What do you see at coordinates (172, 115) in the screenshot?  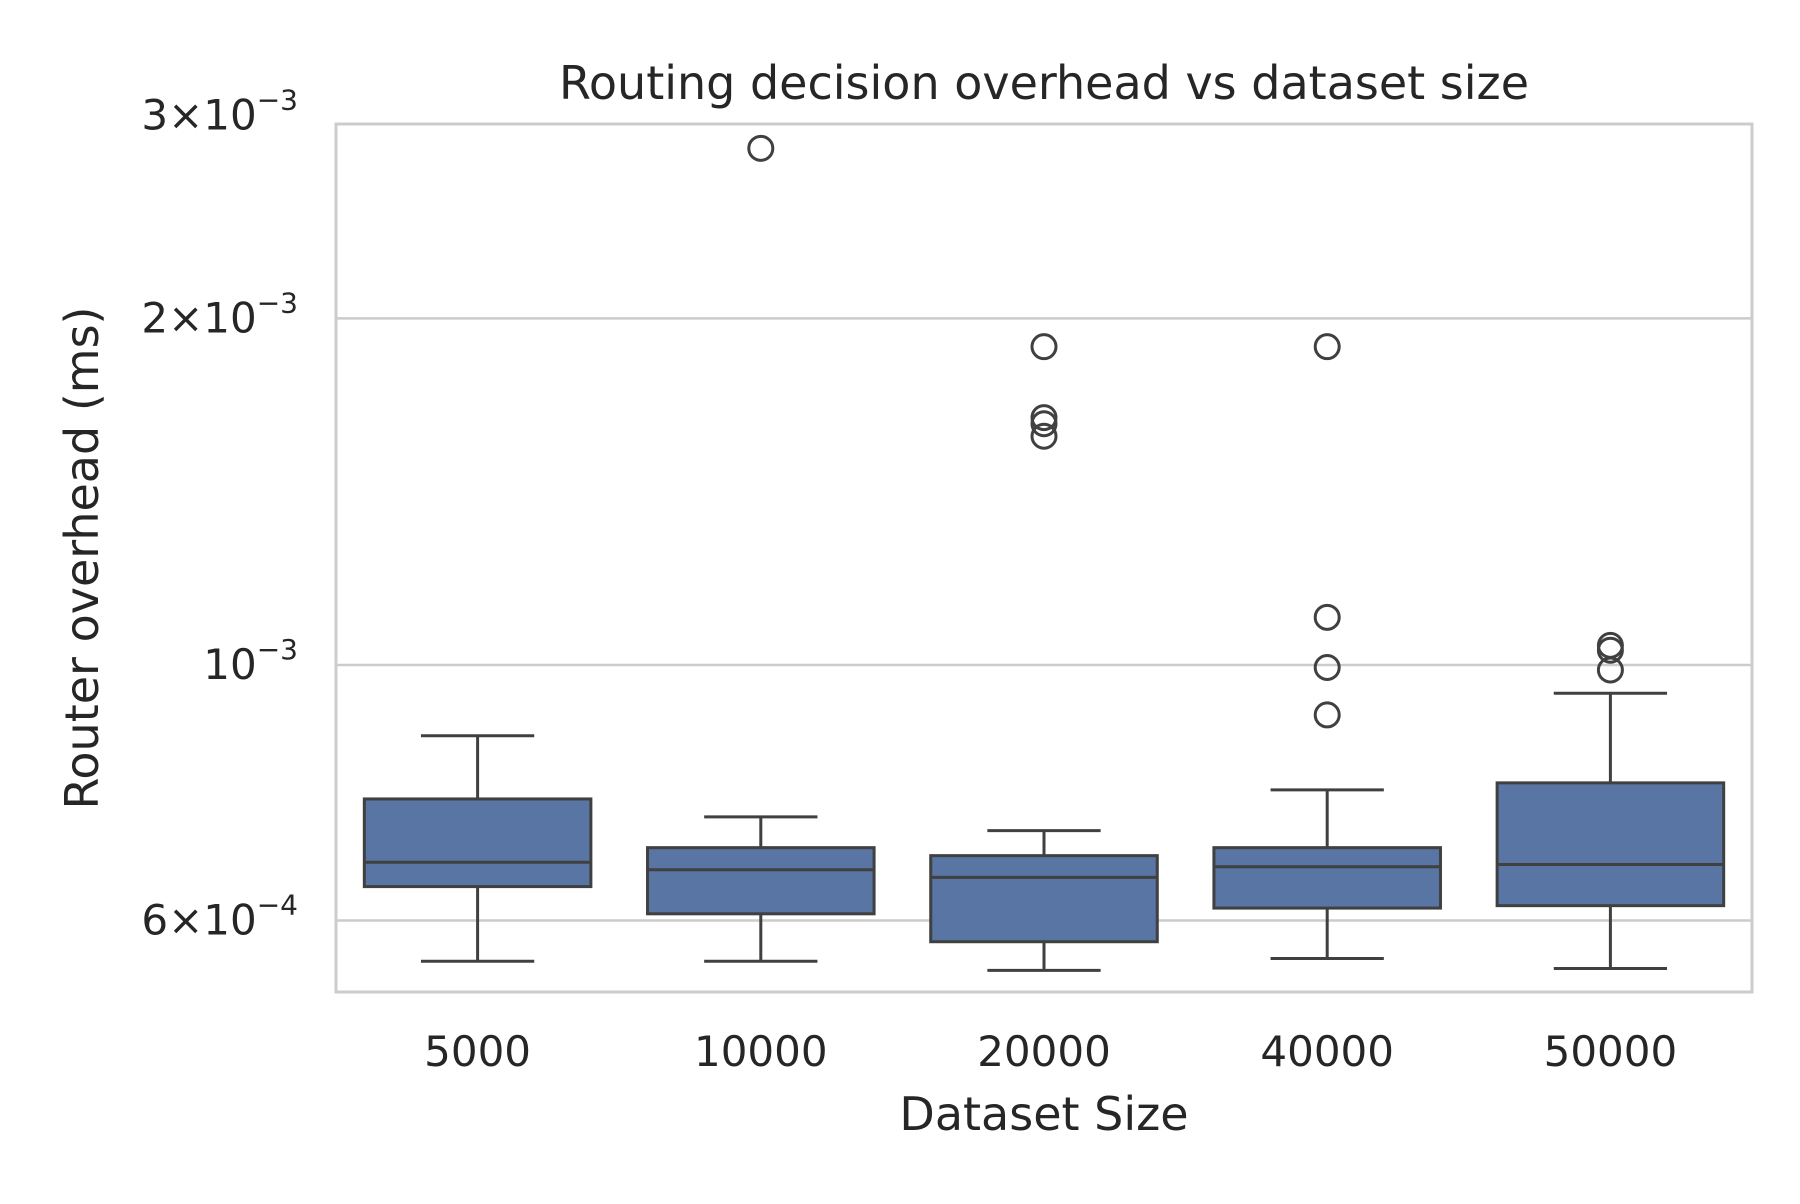 I see `y-tick-mantissa: 3×` at bounding box center [172, 115].